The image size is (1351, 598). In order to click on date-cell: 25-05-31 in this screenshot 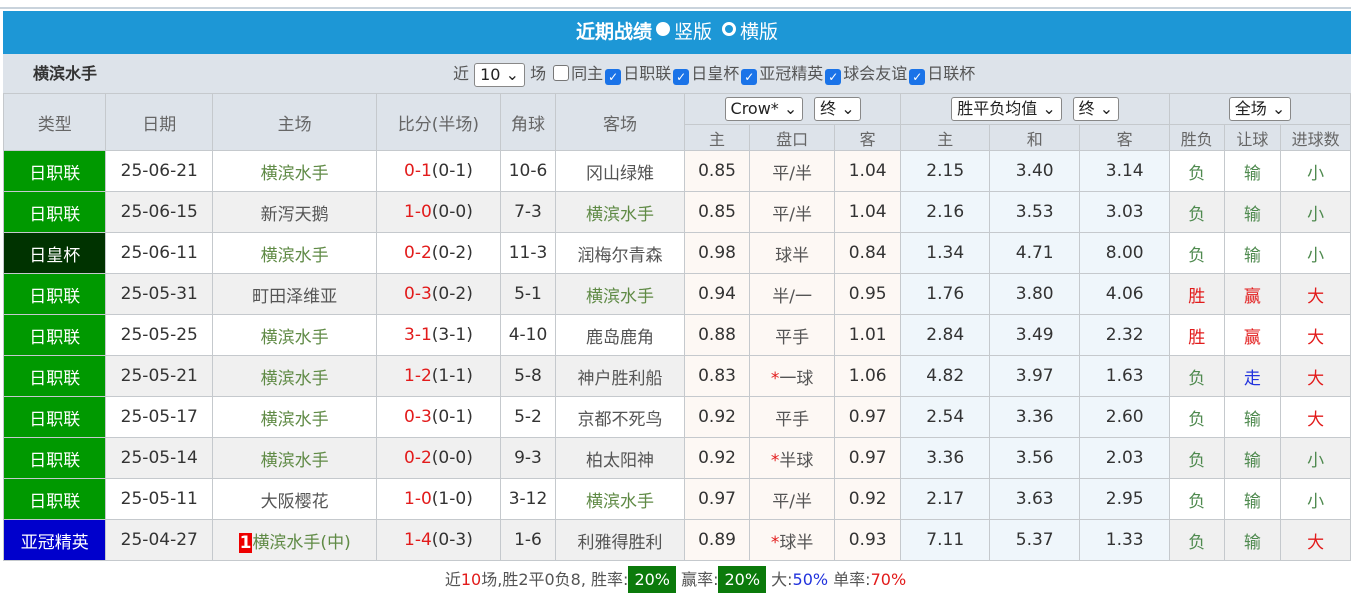, I will do `click(159, 294)`.